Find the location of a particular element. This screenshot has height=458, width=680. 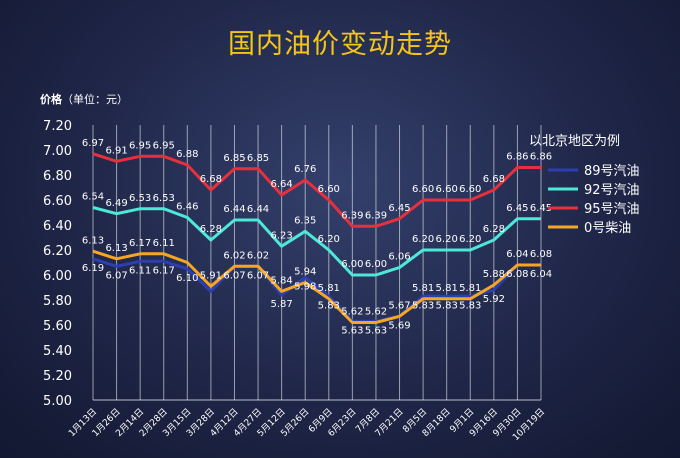

data-label: 6.64 is located at coordinates (281, 184).